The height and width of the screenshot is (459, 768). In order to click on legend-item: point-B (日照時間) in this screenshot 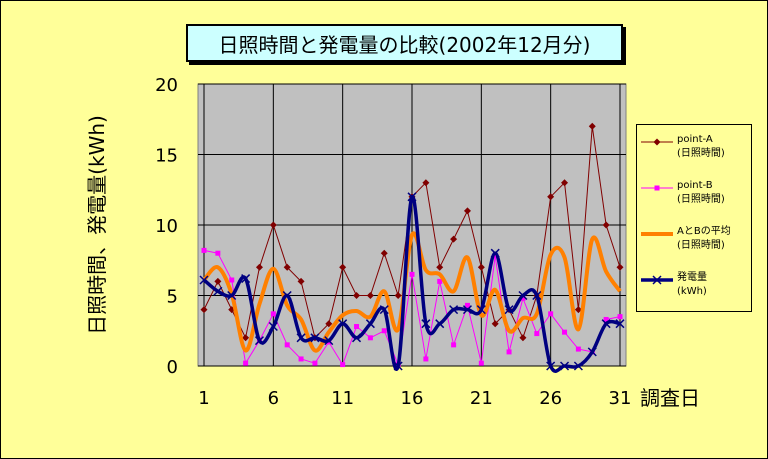, I will do `click(696, 193)`.